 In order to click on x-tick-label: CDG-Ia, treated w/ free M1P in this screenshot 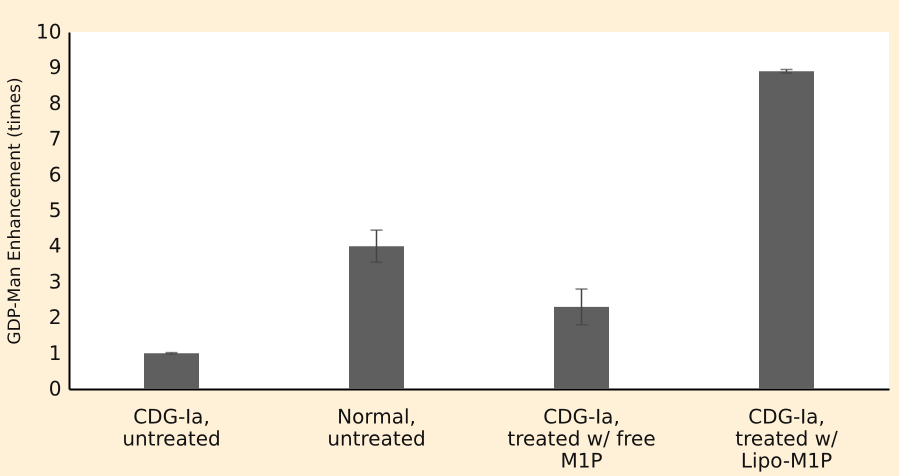, I will do `click(581, 438)`.